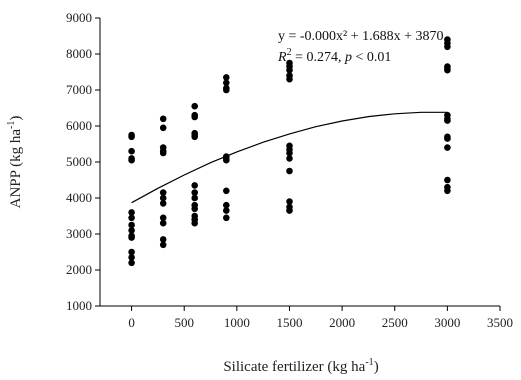 Image resolution: width=521 pixels, height=380 pixels. I want to click on x-tick-label: 2500, so click(395, 322).